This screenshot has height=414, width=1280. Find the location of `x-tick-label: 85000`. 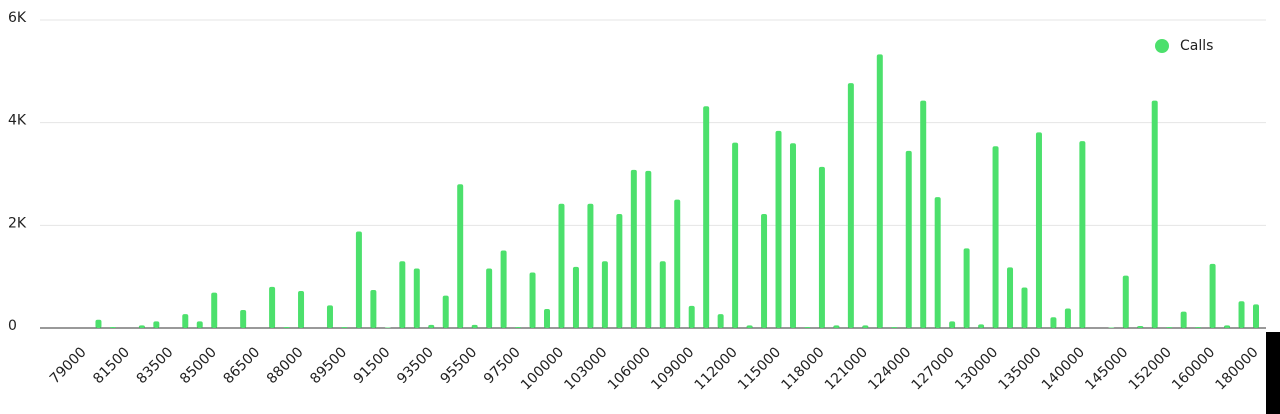

x-tick-label: 85000 is located at coordinates (198, 365).